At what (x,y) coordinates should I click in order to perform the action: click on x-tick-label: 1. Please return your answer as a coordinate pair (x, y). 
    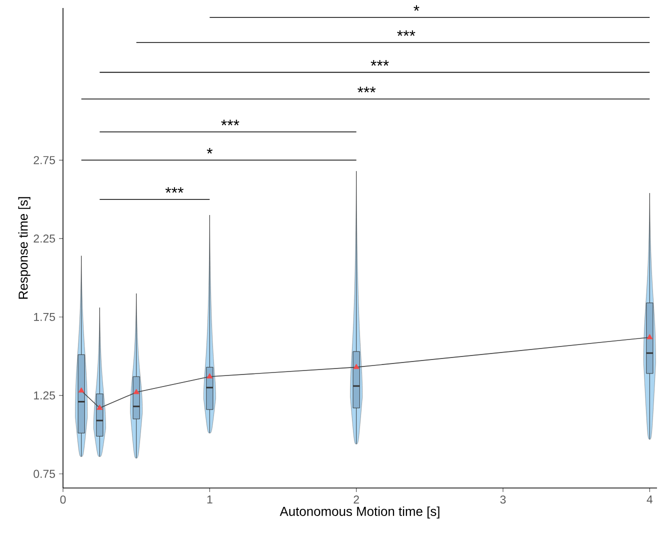
    Looking at the image, I should click on (209, 500).